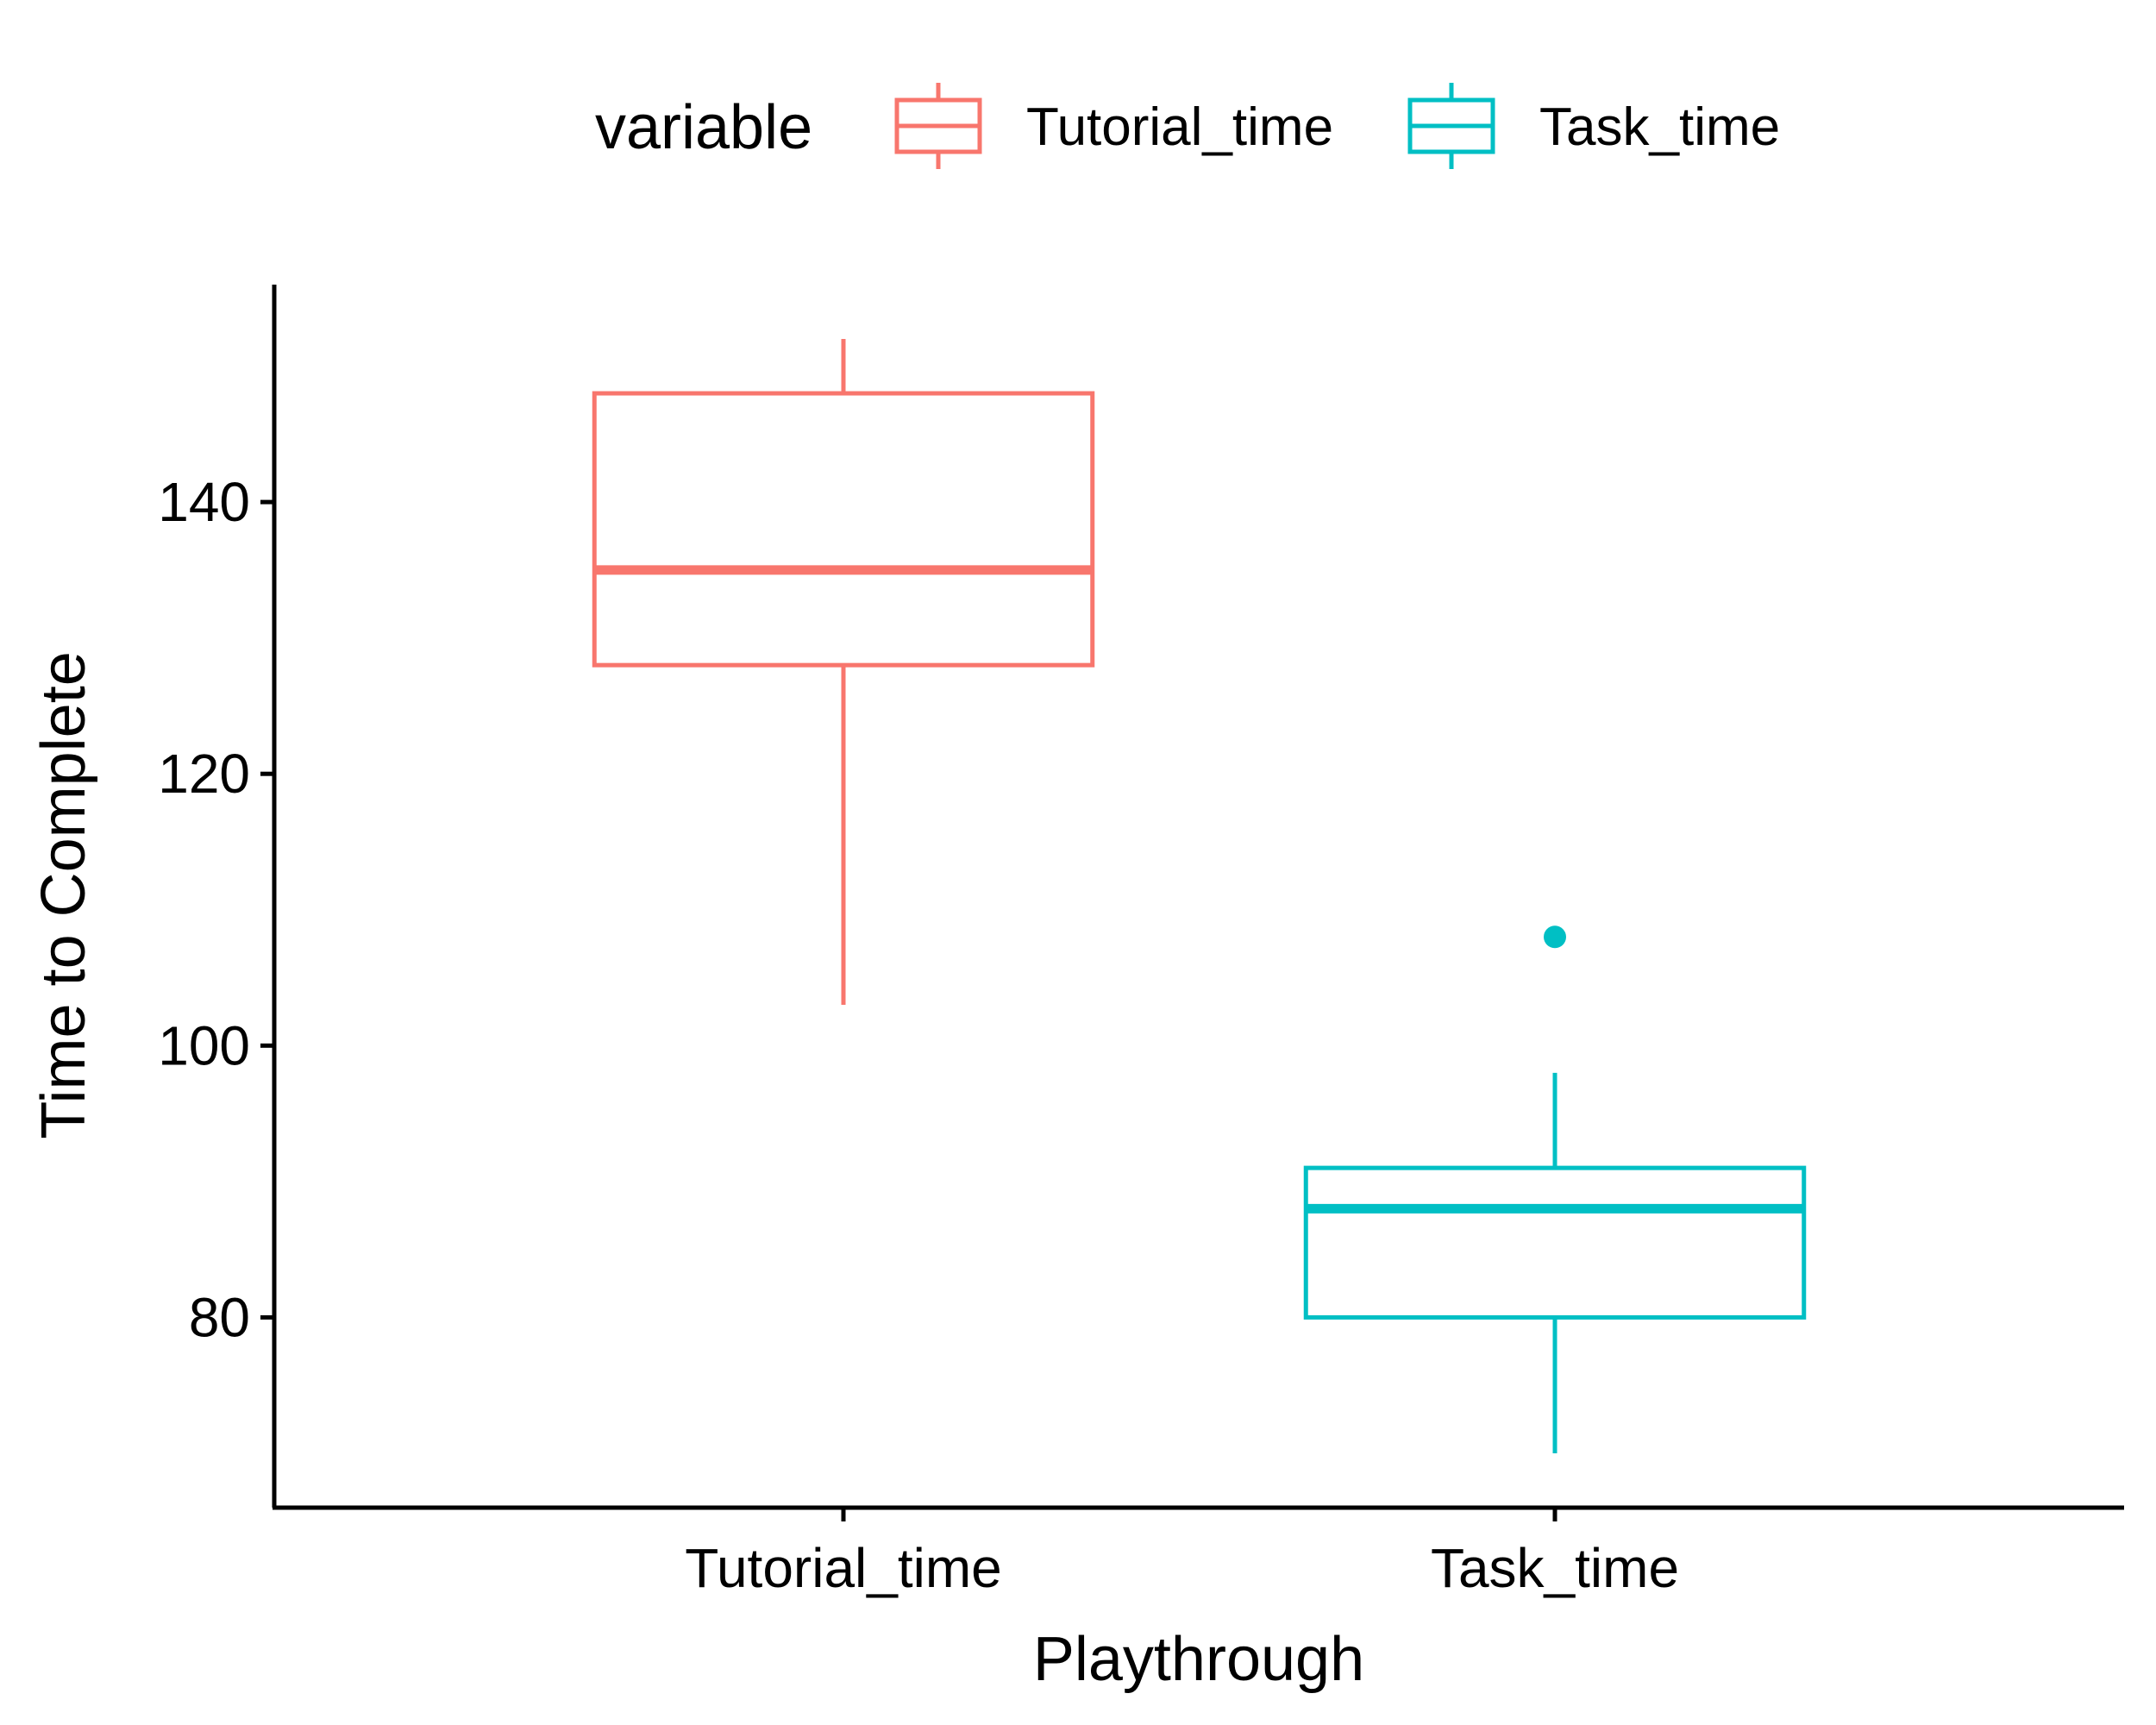 The image size is (2156, 1725). Describe the element at coordinates (1555, 937) in the screenshot. I see `outlier-point` at that location.